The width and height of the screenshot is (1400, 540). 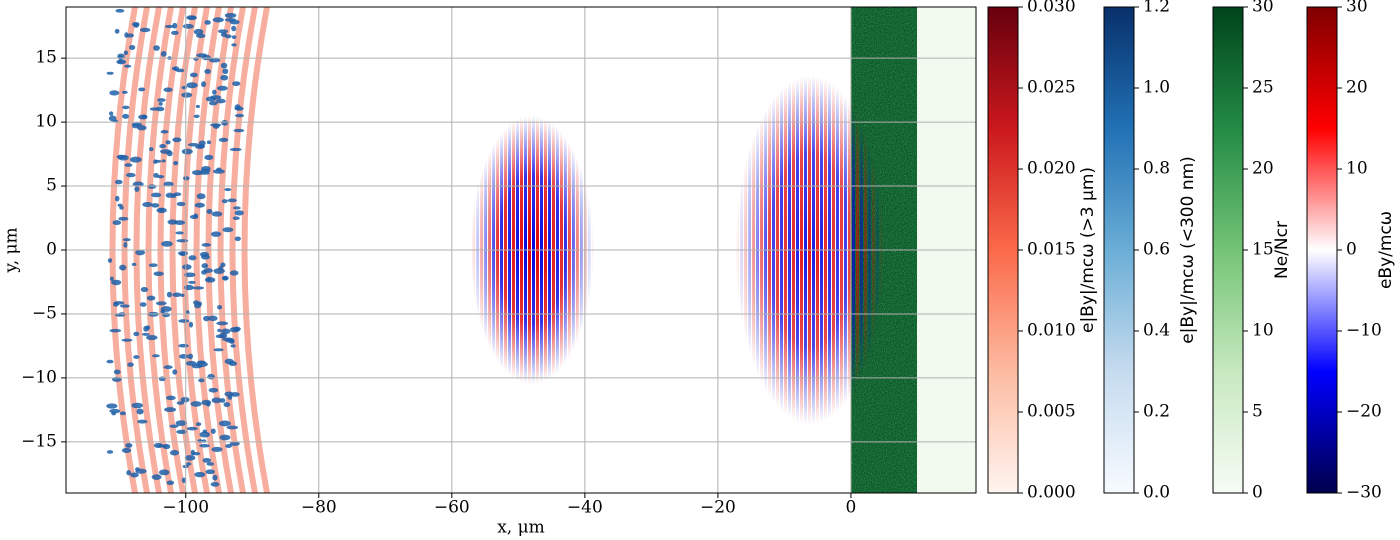 What do you see at coordinates (1156, 331) in the screenshot?
I see `colorbar-tick-label: 0.4` at bounding box center [1156, 331].